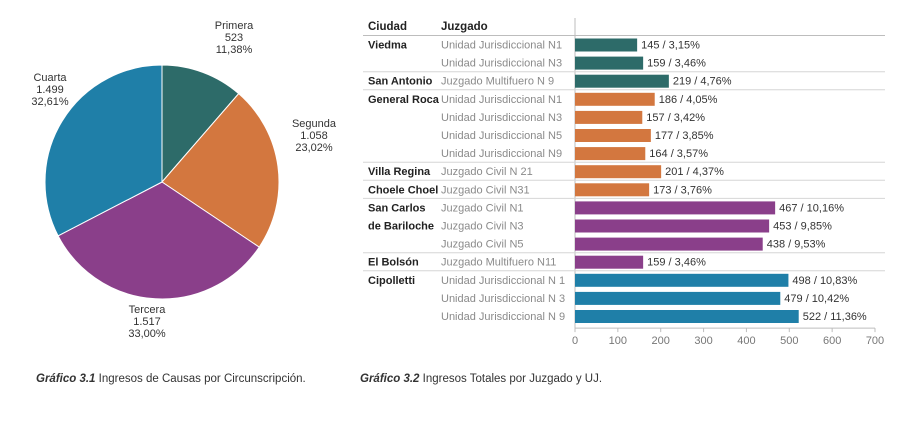 The image size is (915, 428). I want to click on bar-value-label: 186 / 4,05%, so click(688, 100).